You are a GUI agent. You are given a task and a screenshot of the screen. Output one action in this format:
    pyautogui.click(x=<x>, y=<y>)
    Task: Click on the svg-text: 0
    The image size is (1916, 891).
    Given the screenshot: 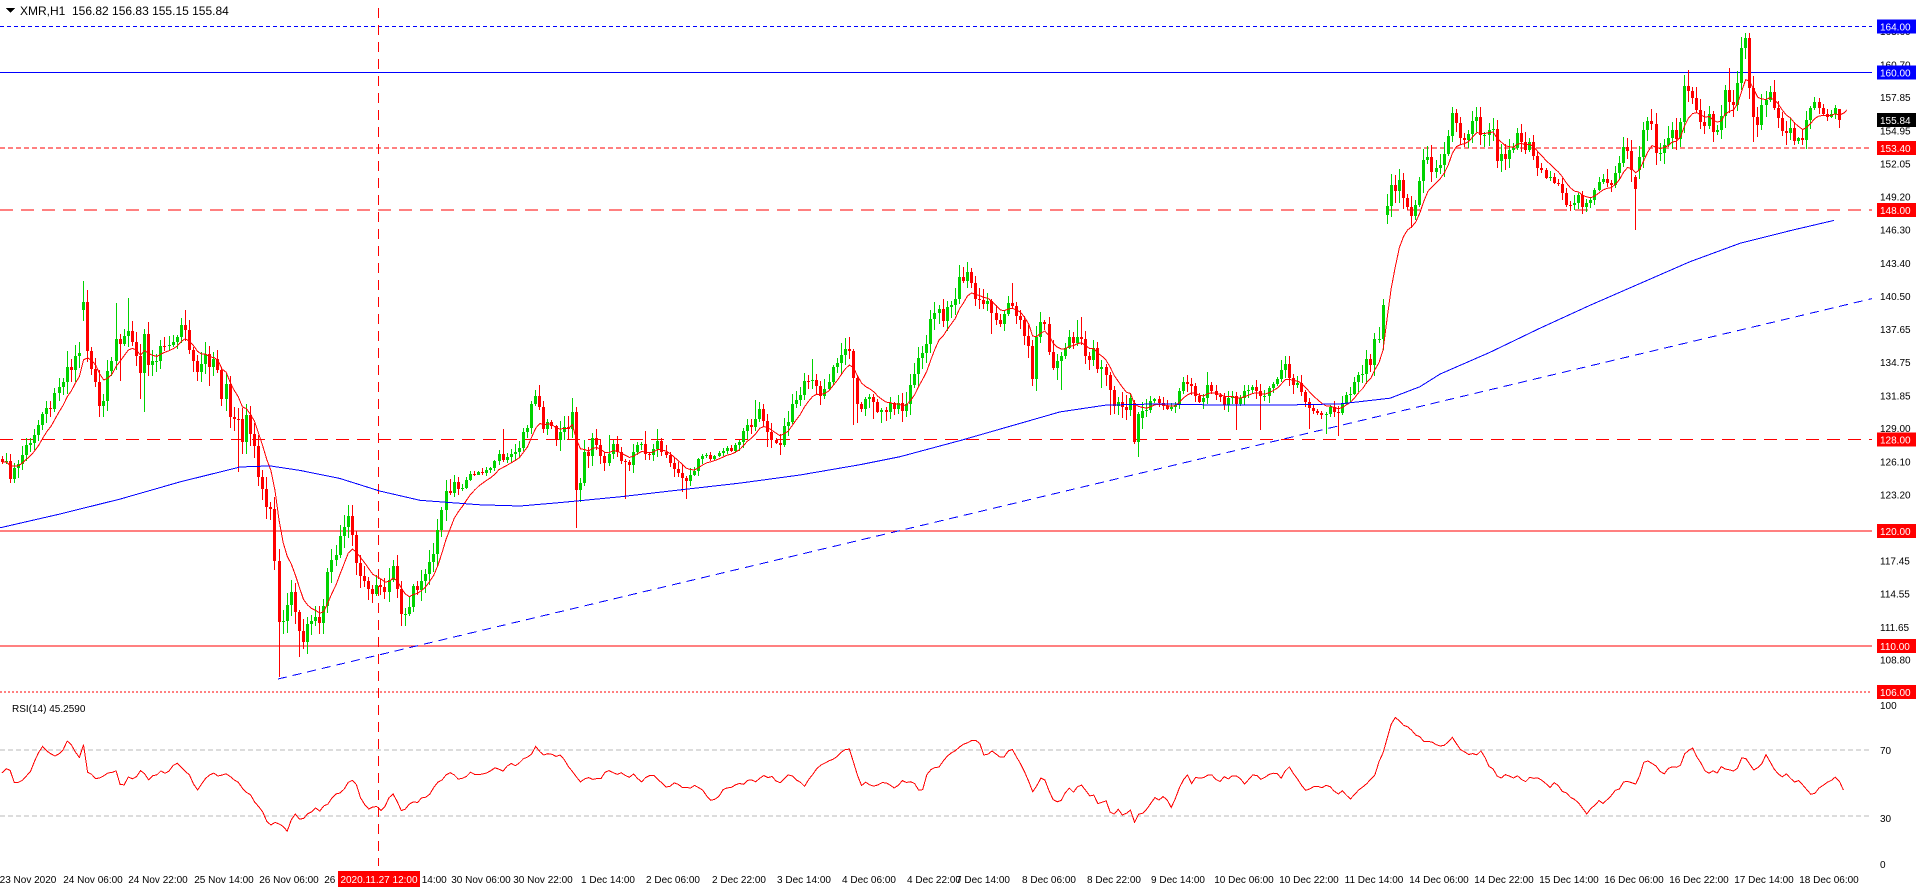 What is the action you would take?
    pyautogui.click(x=1883, y=865)
    